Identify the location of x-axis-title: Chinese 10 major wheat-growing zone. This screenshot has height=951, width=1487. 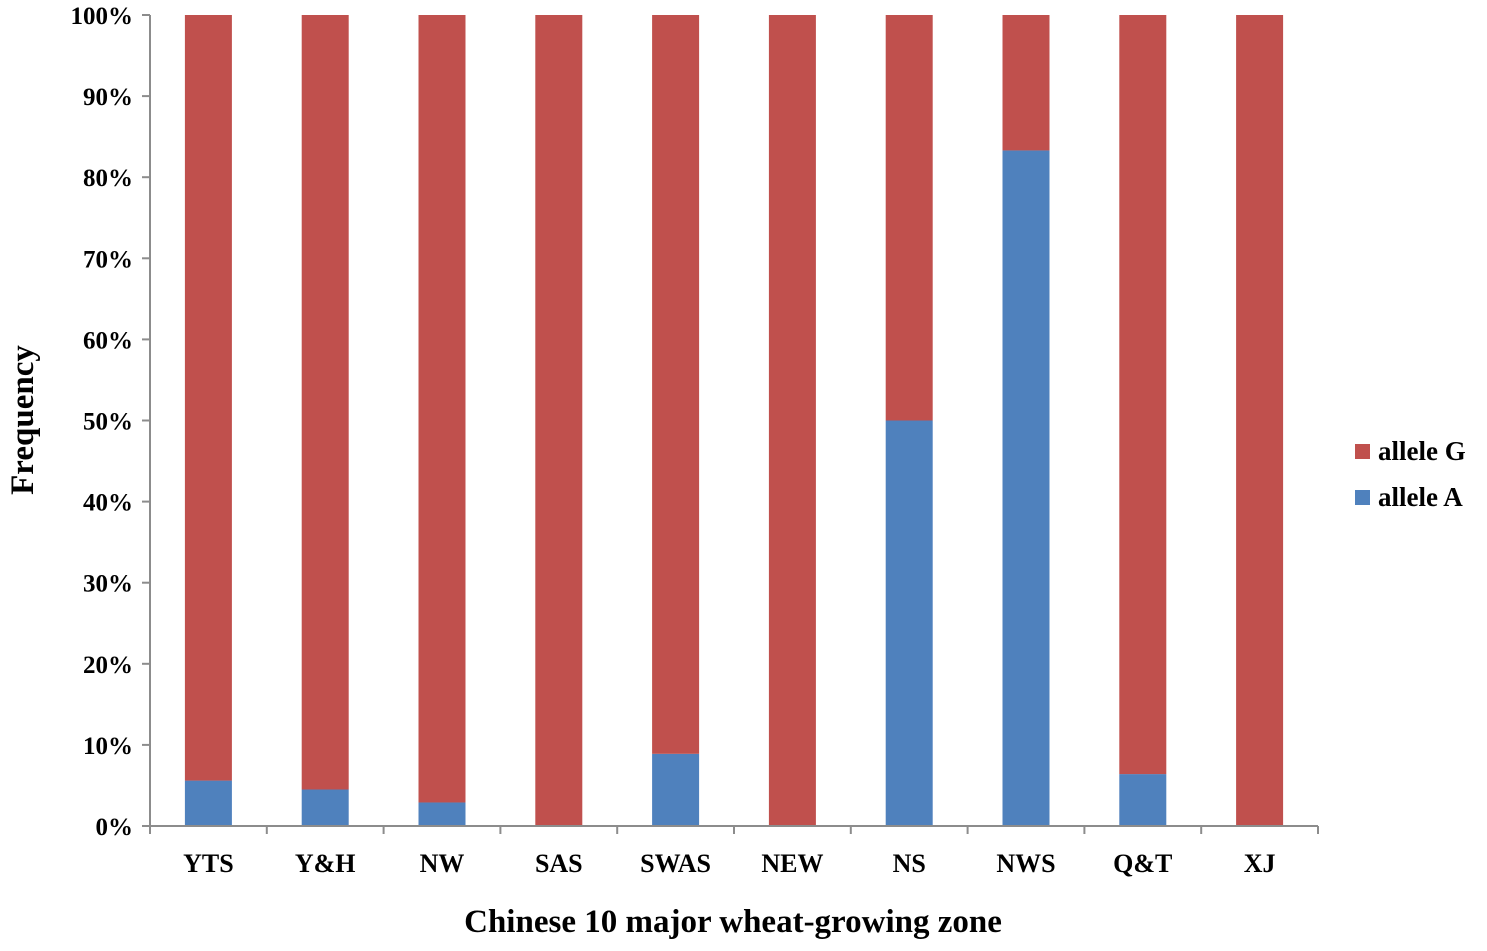
(733, 922).